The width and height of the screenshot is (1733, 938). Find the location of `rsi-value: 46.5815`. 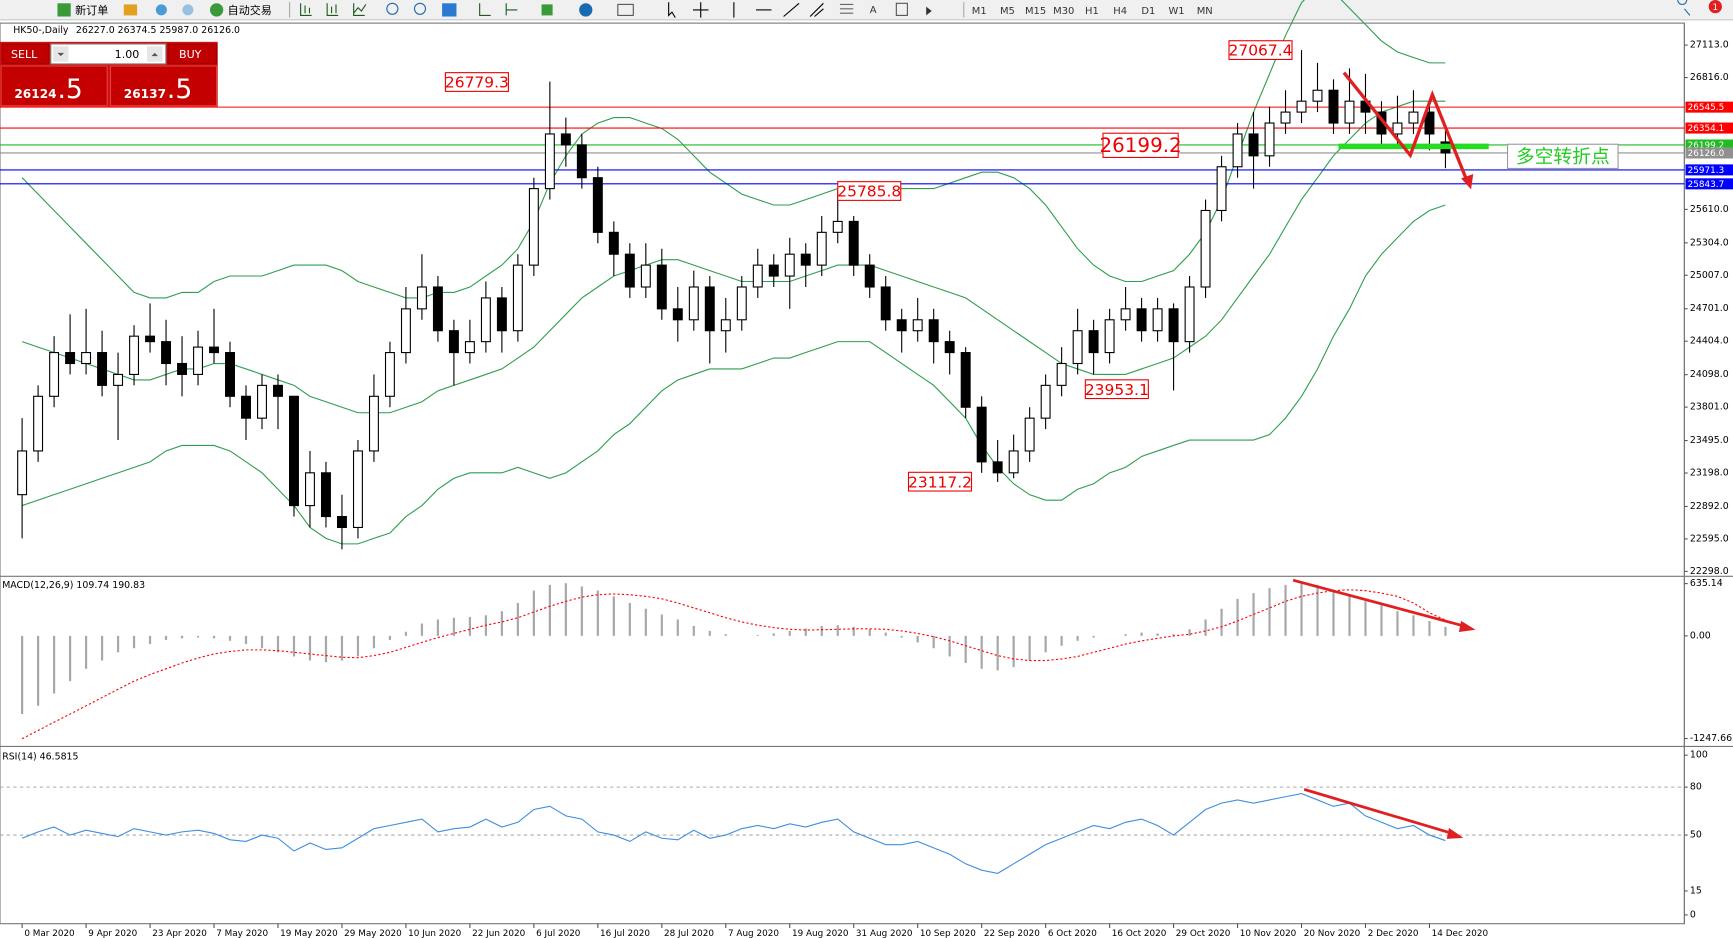

rsi-value: 46.5815 is located at coordinates (59, 757).